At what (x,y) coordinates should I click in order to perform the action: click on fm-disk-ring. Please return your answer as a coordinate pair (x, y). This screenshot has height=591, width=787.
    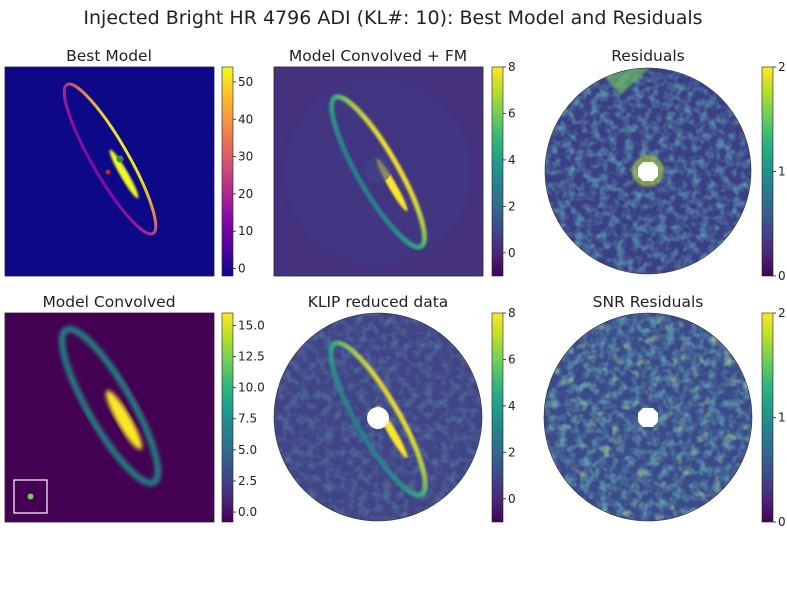
    Looking at the image, I should click on (378, 172).